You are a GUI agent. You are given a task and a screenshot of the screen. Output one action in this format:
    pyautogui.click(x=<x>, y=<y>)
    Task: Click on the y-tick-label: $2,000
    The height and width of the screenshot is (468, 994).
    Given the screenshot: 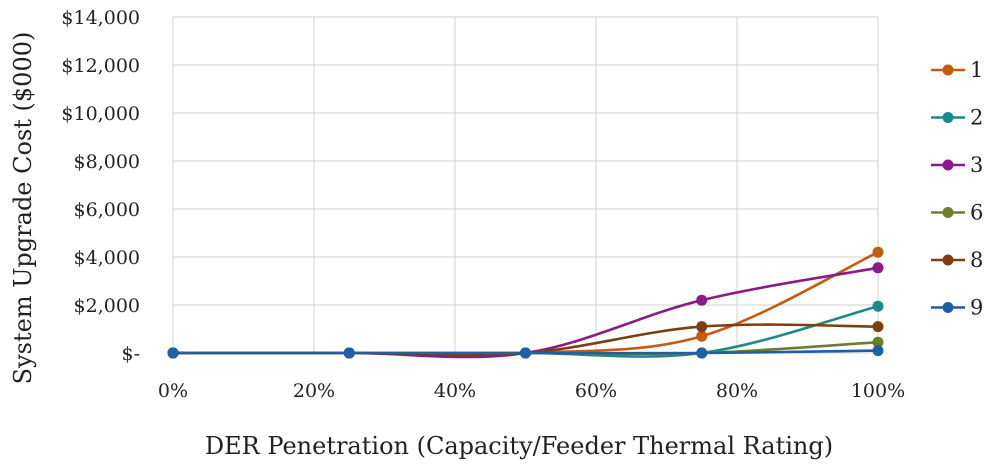 What is the action you would take?
    pyautogui.click(x=107, y=306)
    